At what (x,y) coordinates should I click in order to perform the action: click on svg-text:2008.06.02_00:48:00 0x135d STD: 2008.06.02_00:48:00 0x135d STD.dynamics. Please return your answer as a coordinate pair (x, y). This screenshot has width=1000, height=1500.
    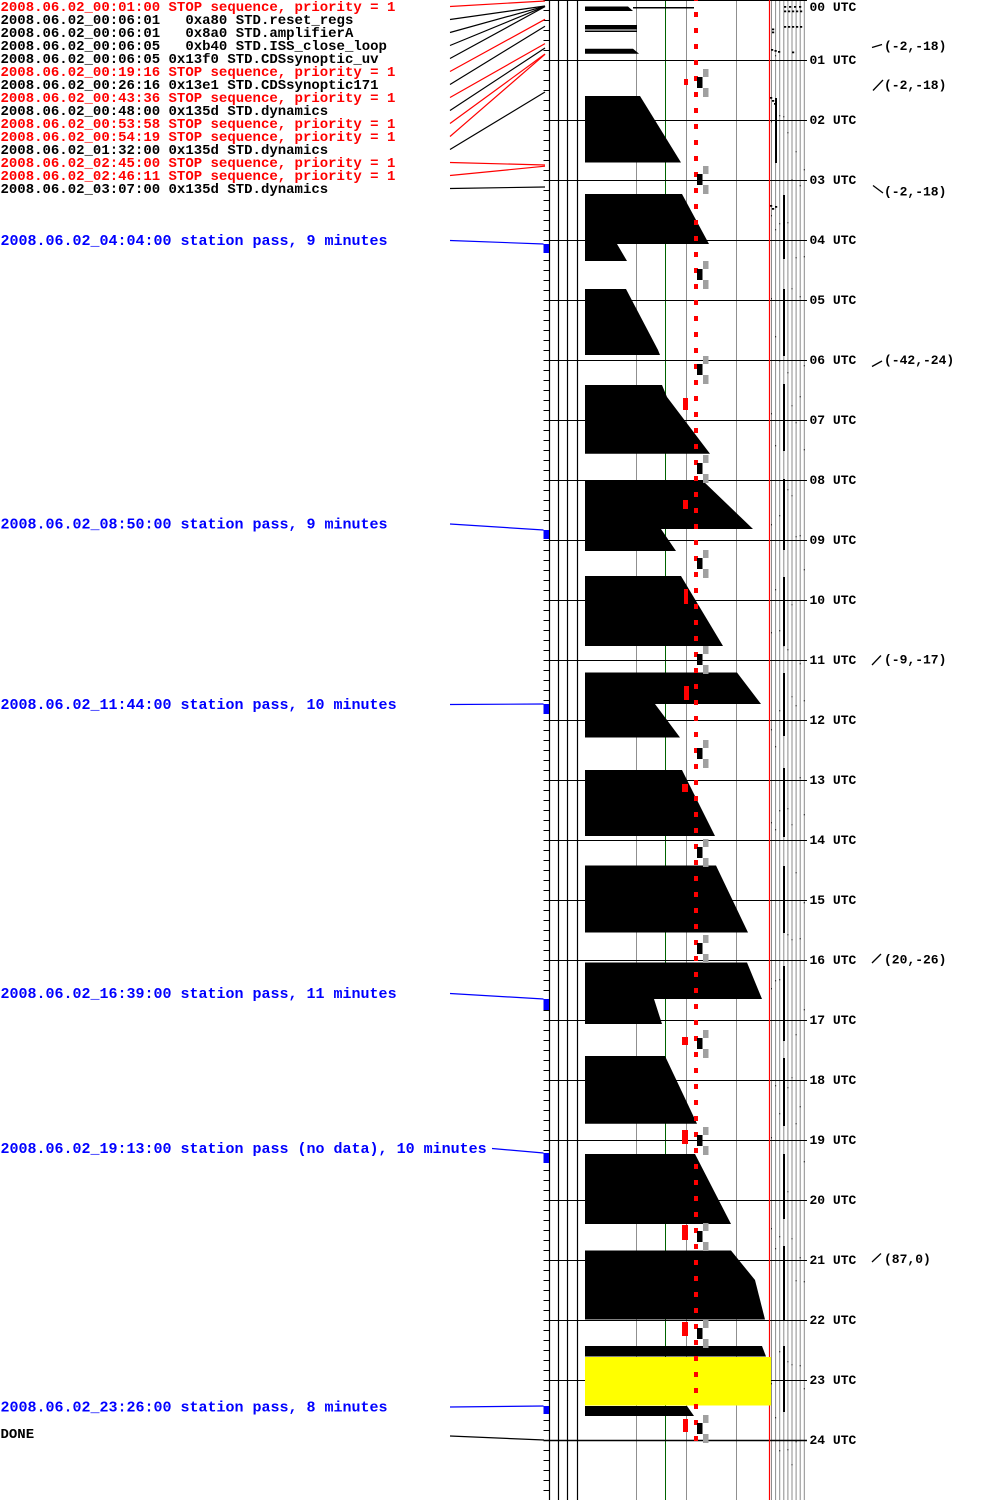
    Looking at the image, I should click on (165, 112).